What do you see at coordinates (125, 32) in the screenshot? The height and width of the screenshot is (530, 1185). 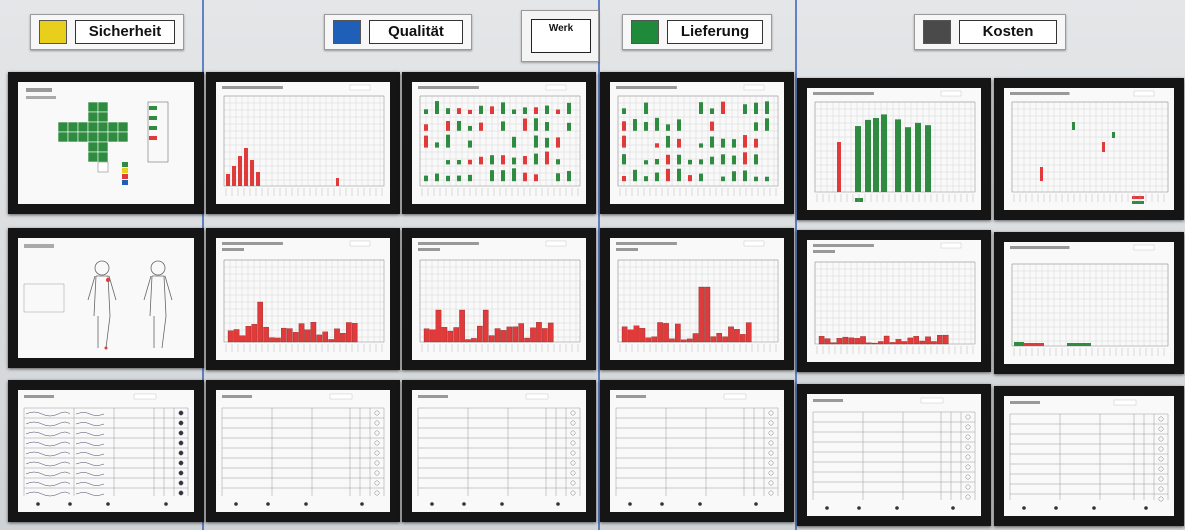 I see `category-label: Sicherheit` at bounding box center [125, 32].